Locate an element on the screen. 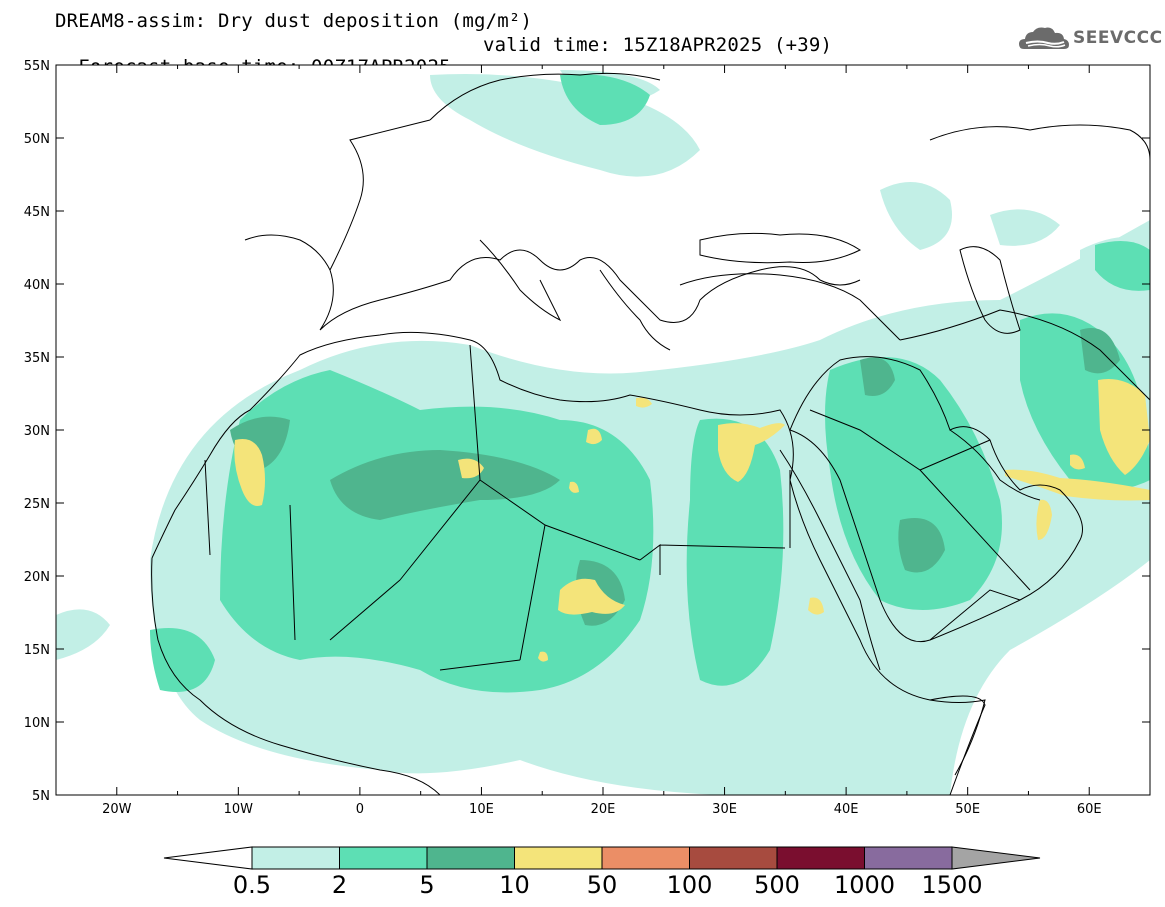 This screenshot has width=1165, height=907. greece is located at coordinates (635, 310).